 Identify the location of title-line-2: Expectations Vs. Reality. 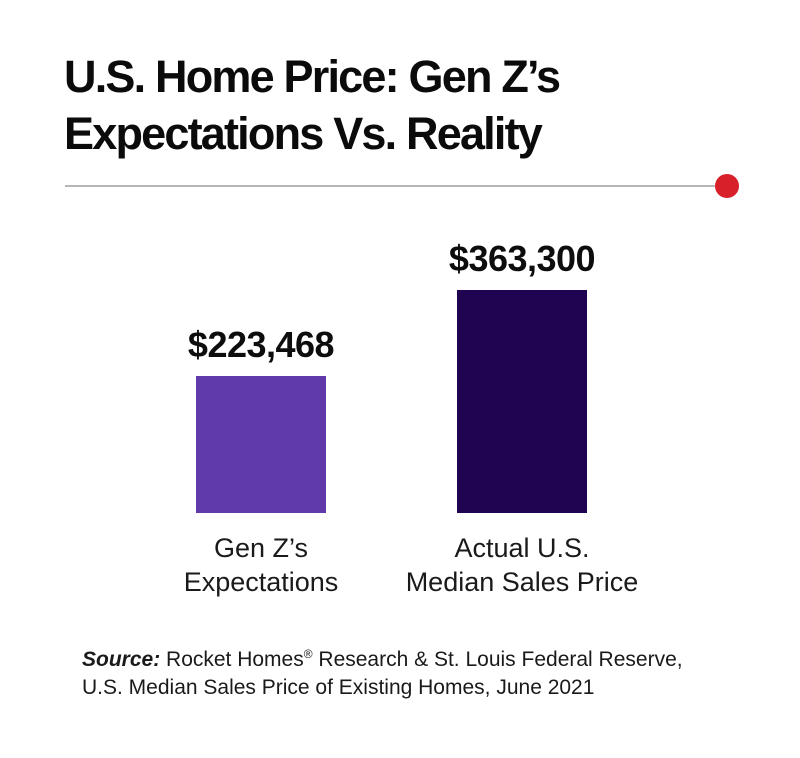
(303, 133).